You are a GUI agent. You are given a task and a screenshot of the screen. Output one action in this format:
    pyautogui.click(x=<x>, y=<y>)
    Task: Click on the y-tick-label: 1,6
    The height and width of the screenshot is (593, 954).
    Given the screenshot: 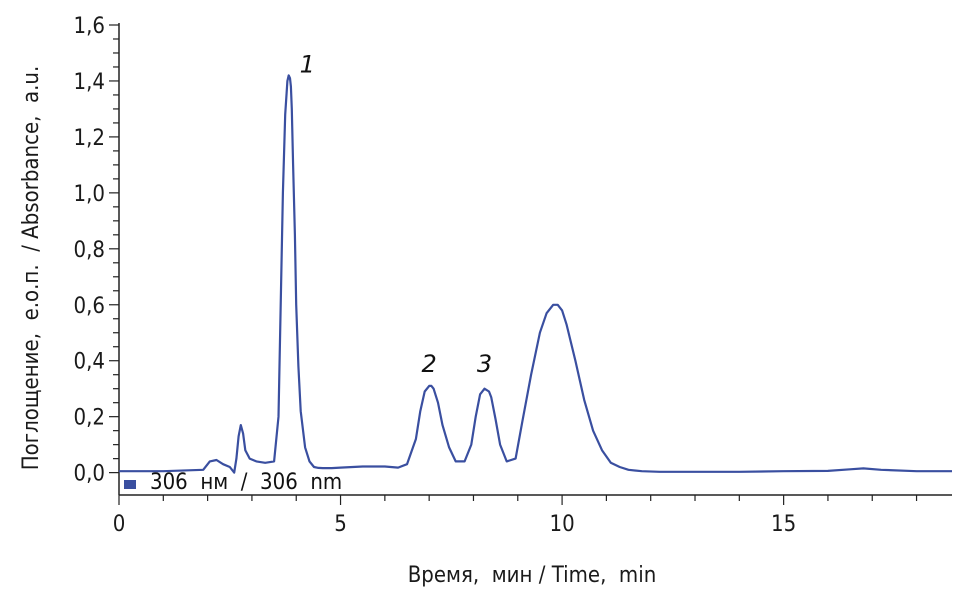 What is the action you would take?
    pyautogui.click(x=89, y=26)
    